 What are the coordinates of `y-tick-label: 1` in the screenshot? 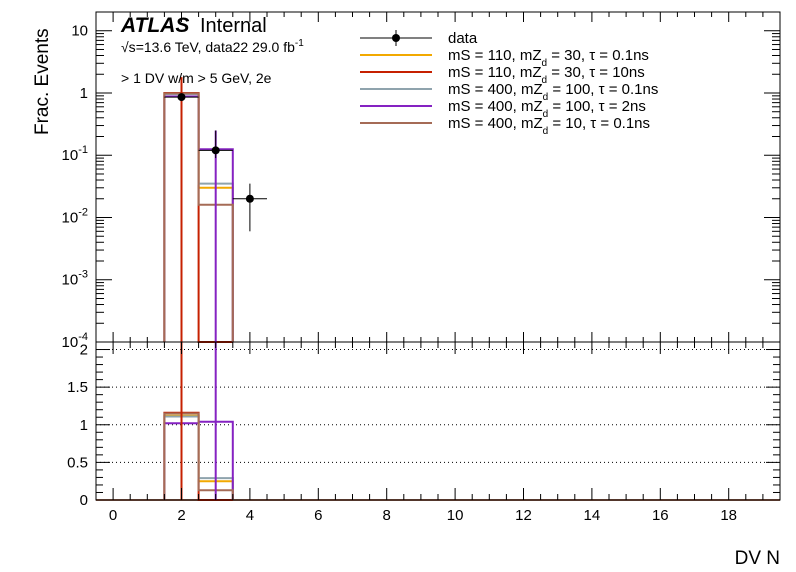 It's located at (84, 93).